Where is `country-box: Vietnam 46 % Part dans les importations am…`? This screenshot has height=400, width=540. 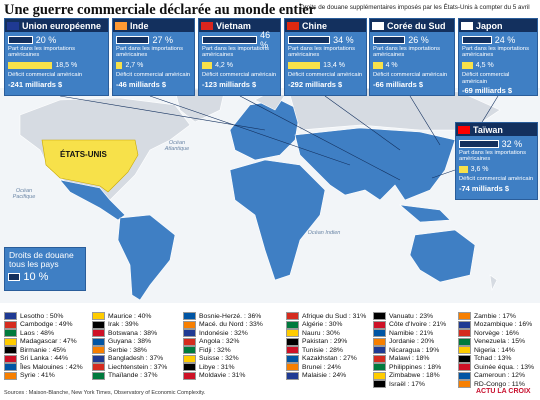
country-box: Vietnam 46 % Part dans les importations am… is located at coordinates (239, 57).